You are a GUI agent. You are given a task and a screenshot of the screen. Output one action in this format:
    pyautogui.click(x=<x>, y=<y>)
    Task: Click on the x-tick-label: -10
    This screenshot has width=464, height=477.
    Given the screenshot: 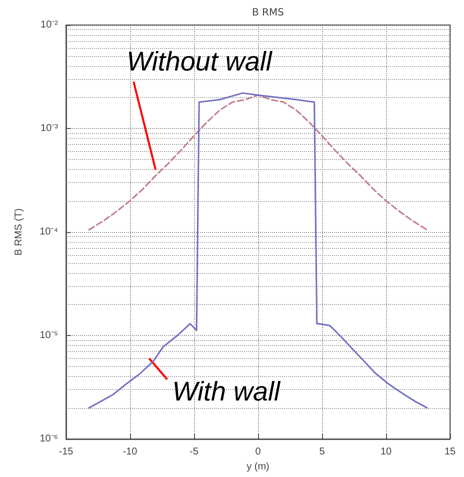 What is the action you would take?
    pyautogui.click(x=130, y=452)
    